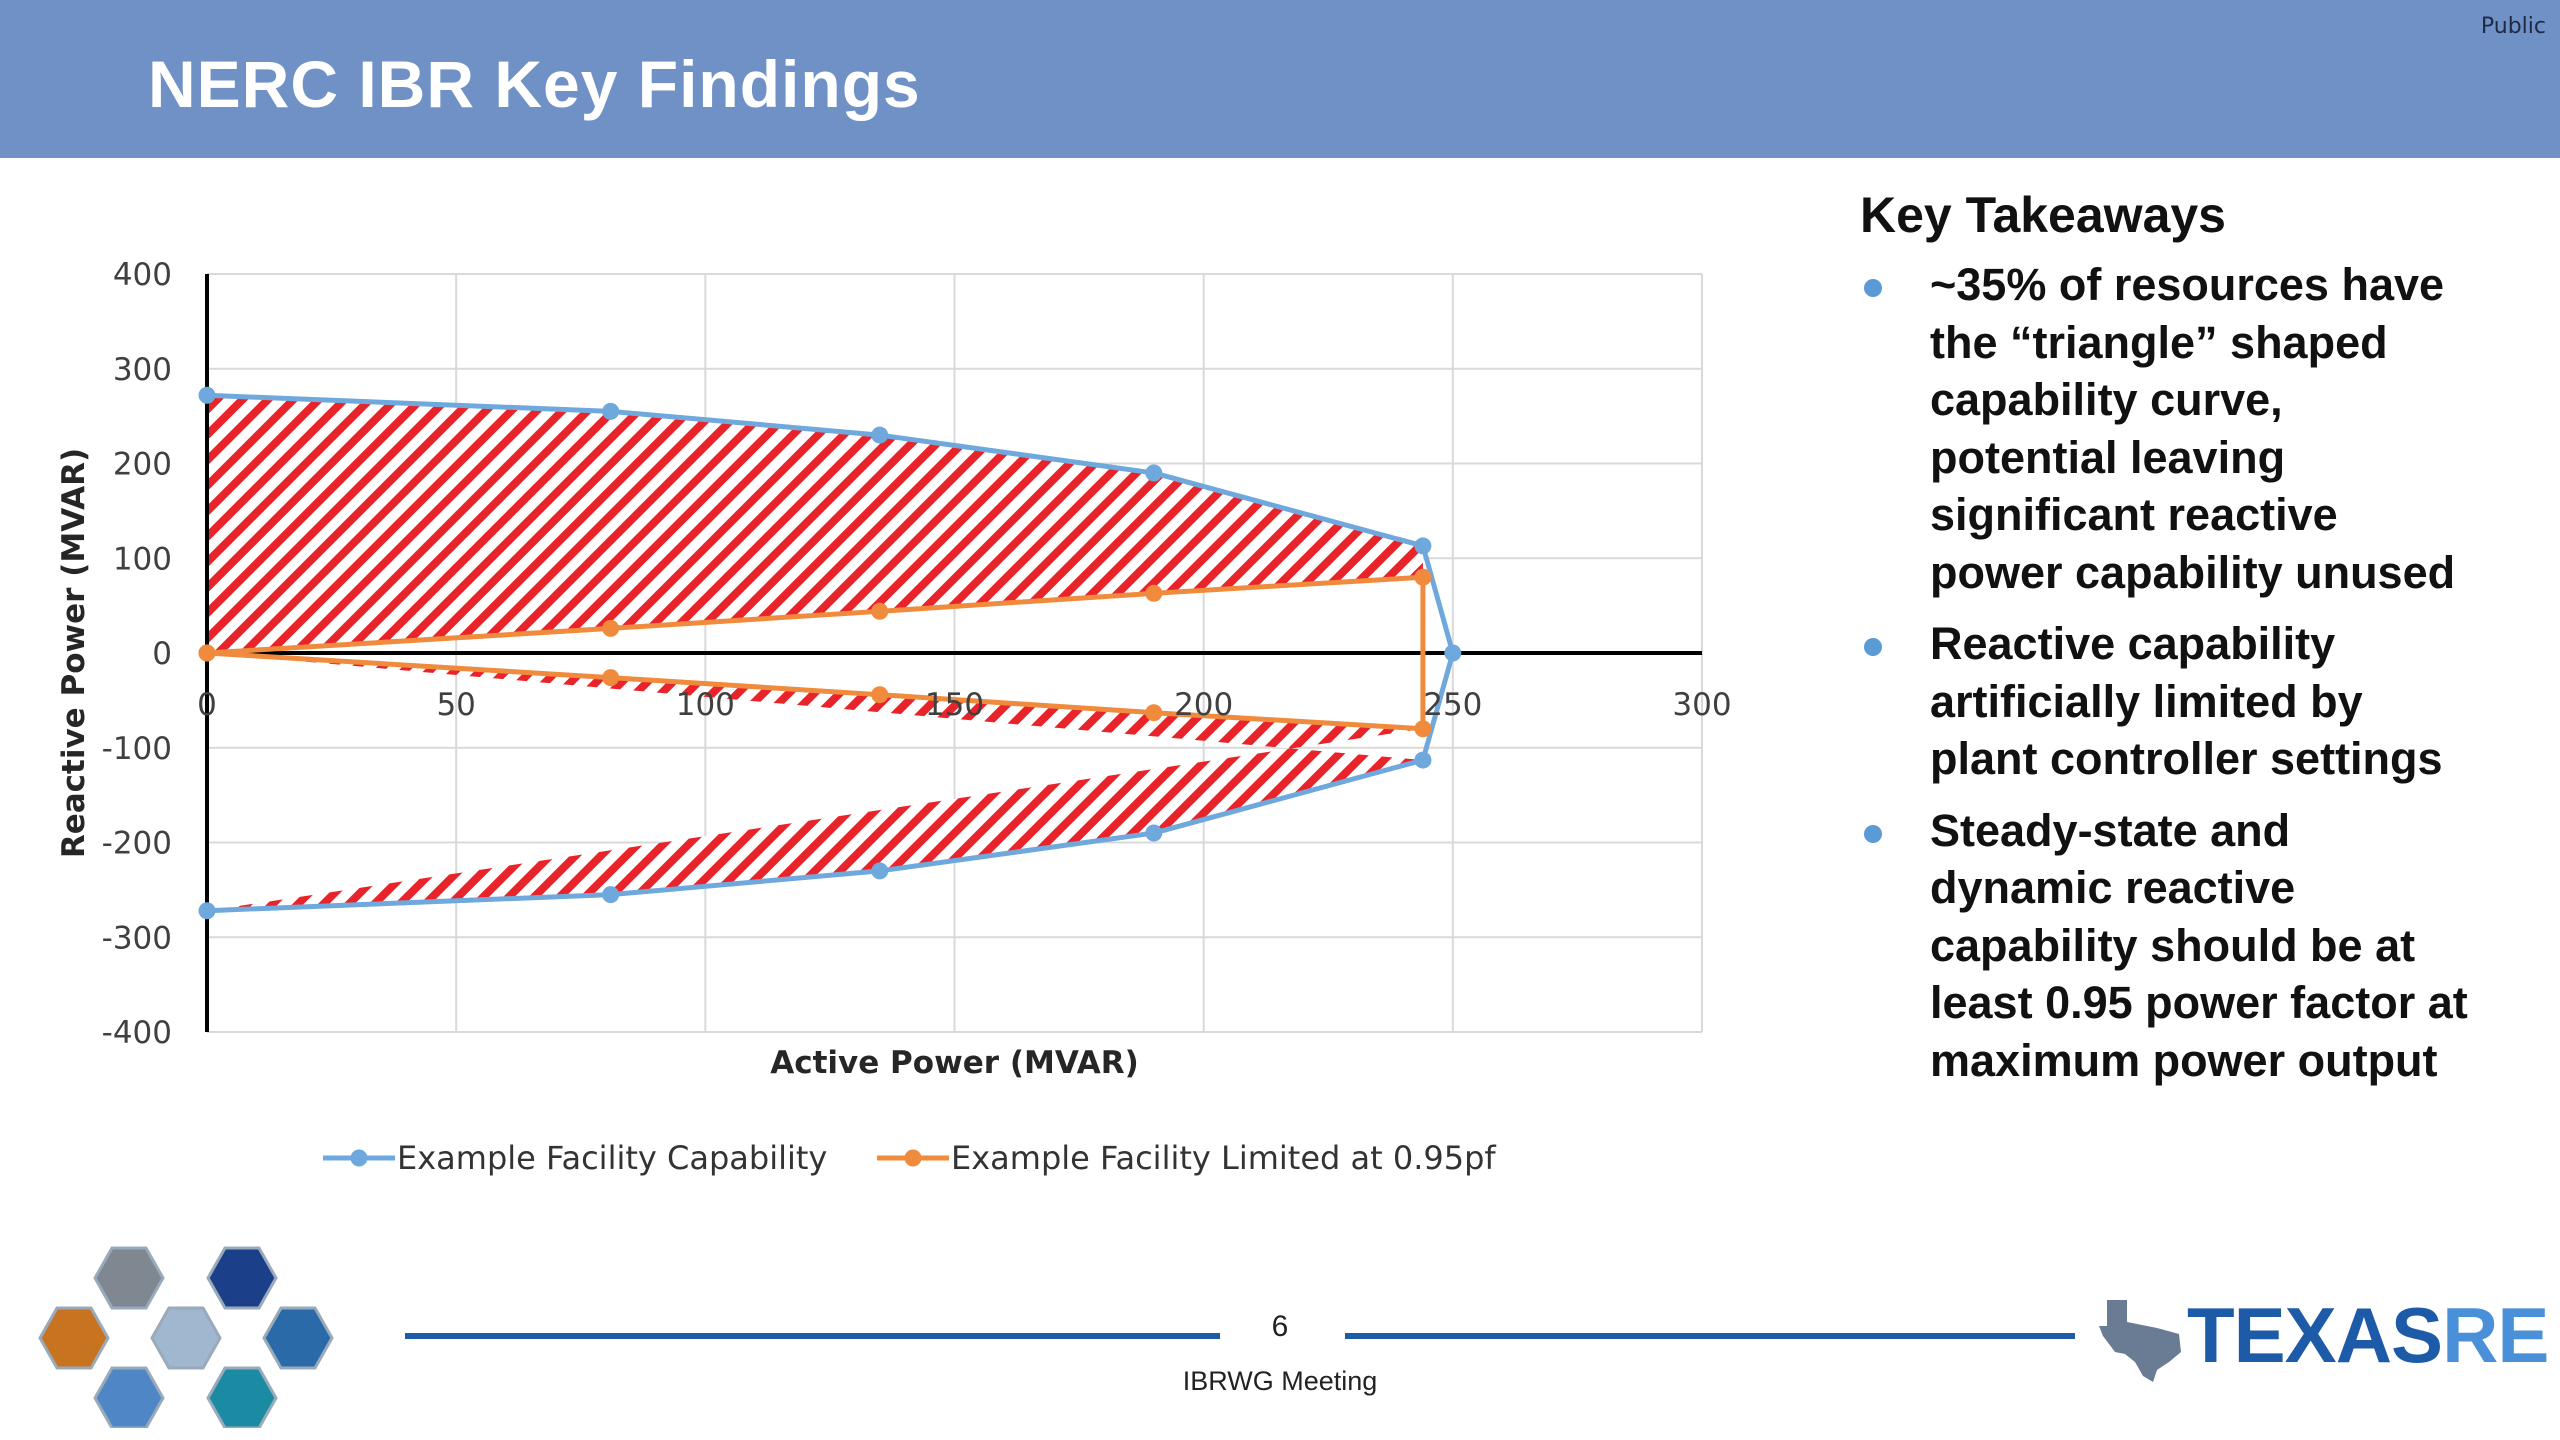  Describe the element at coordinates (2146, 701) in the screenshot. I see `takeaway-line: artificially limited by` at that location.